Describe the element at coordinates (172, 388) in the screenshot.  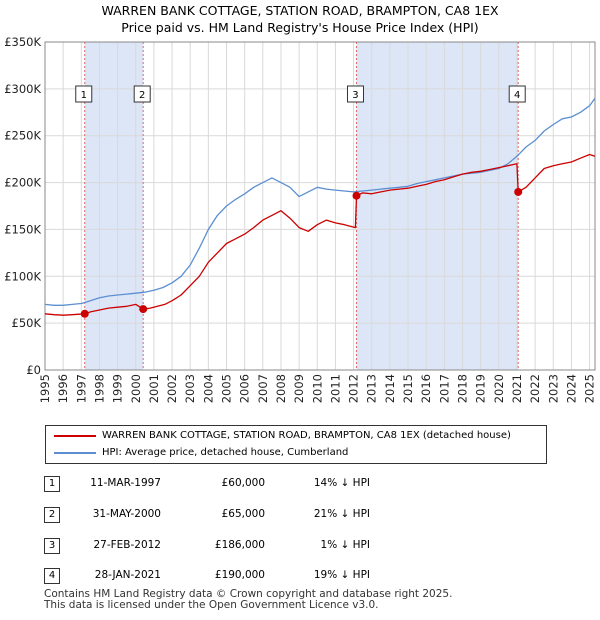
I see `x-tick-label: 2002` at that location.